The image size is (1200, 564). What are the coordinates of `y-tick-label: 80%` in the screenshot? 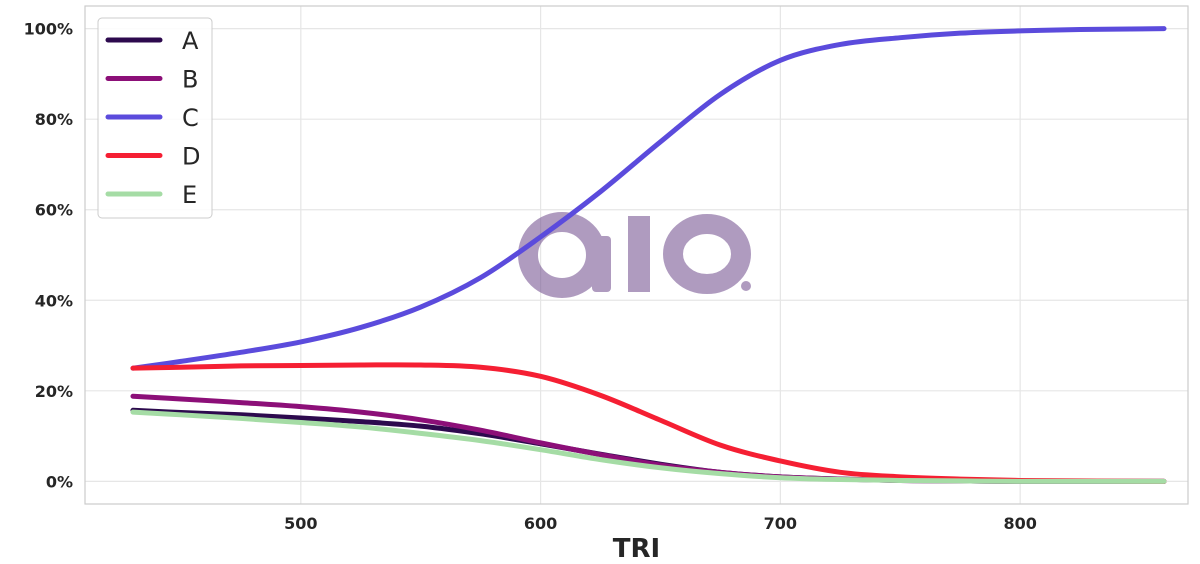 It's located at (54, 119).